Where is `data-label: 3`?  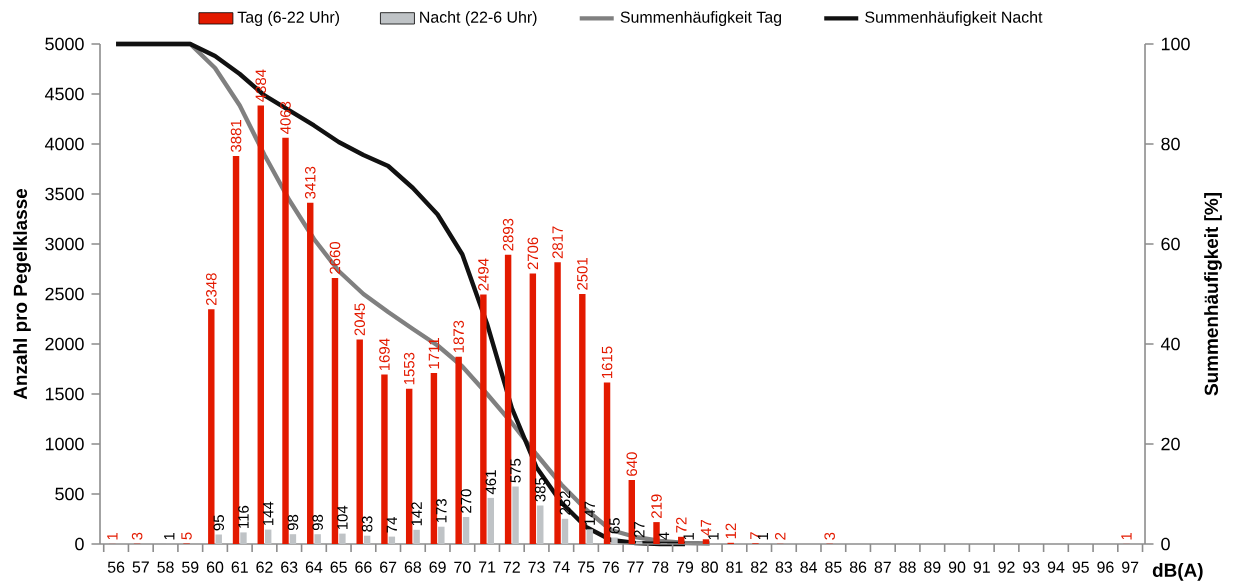 data-label: 3 is located at coordinates (829, 536).